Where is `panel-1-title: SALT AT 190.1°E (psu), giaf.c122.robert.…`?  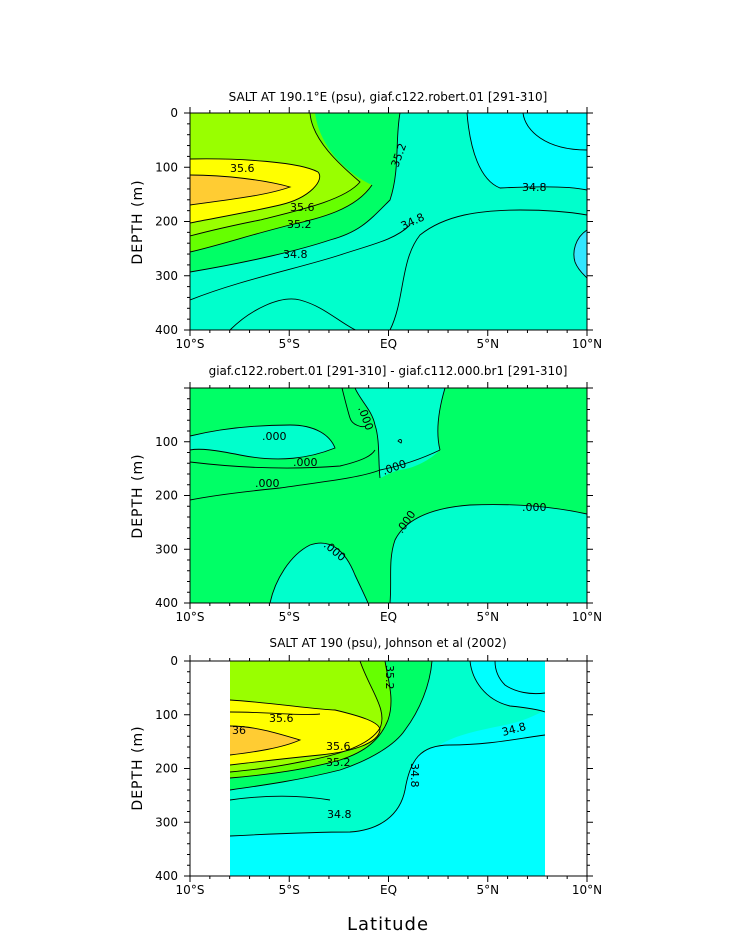
panel-1-title: SALT AT 190.1°E (psu), giaf.c122.robert.… is located at coordinates (388, 97).